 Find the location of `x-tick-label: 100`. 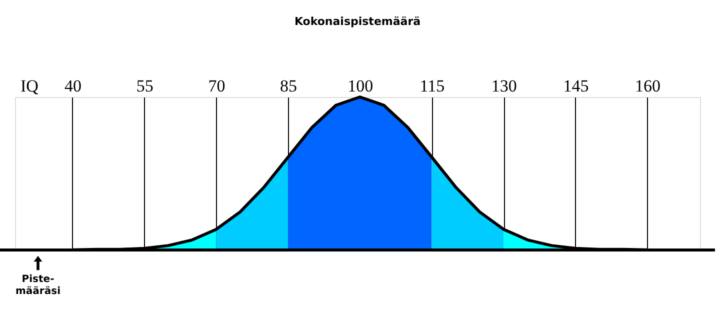

x-tick-label: 100 is located at coordinates (361, 86).